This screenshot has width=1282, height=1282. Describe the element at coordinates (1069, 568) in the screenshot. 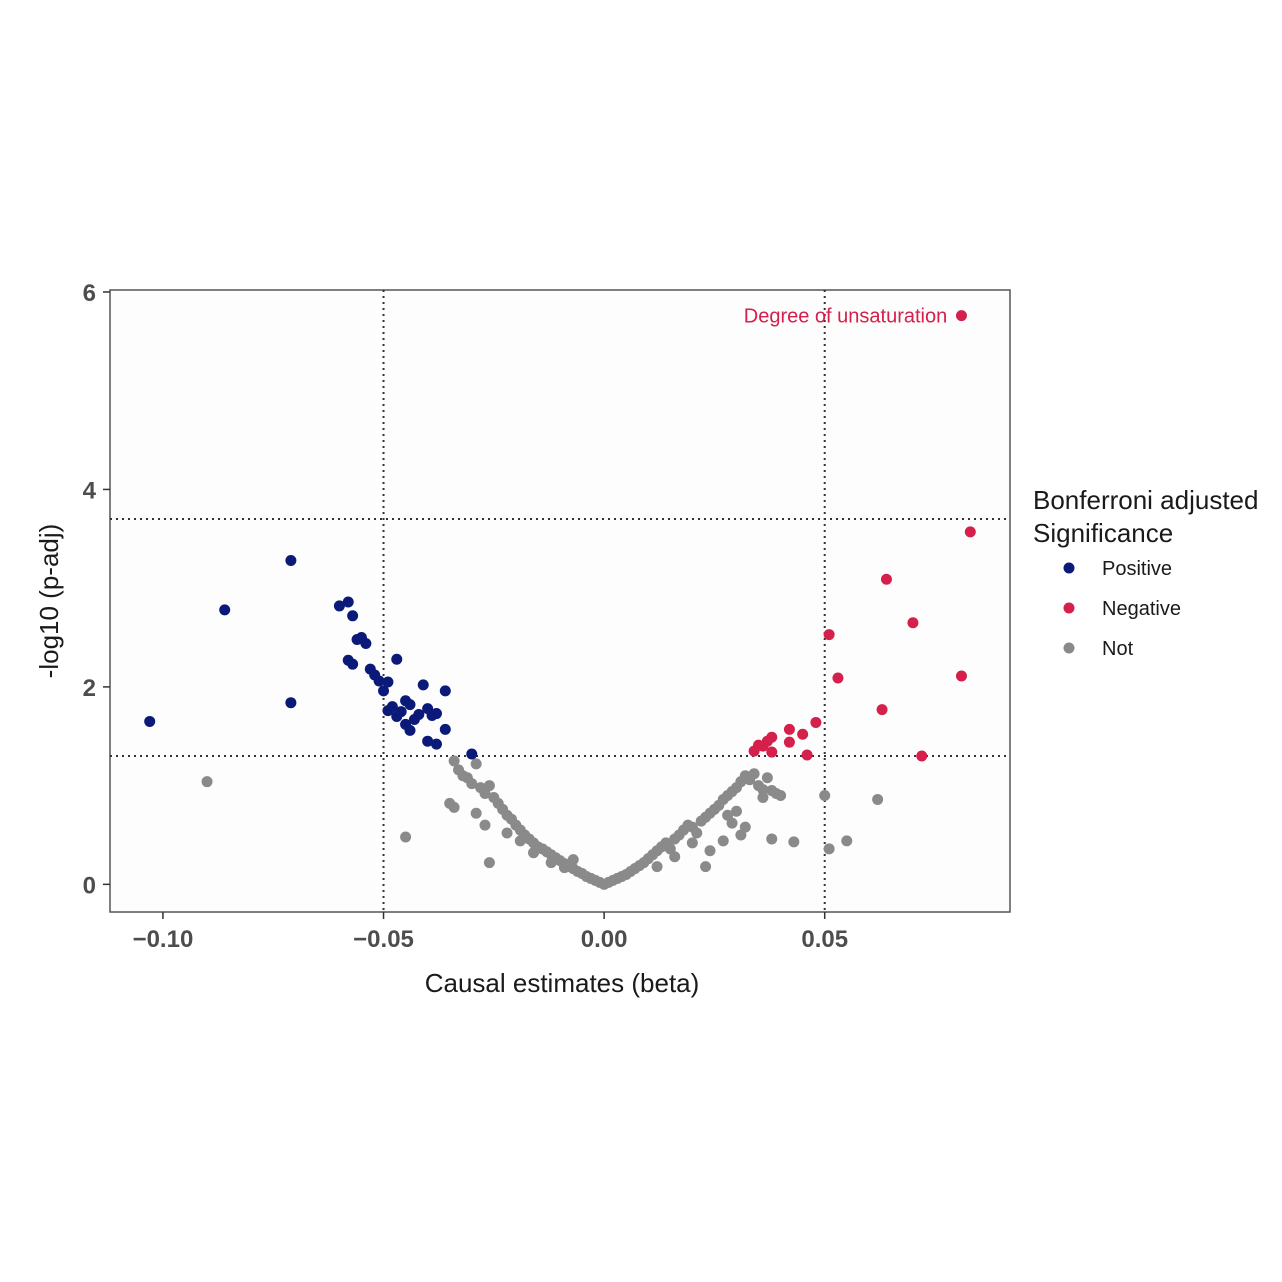

I see `legend-key-positive` at that location.